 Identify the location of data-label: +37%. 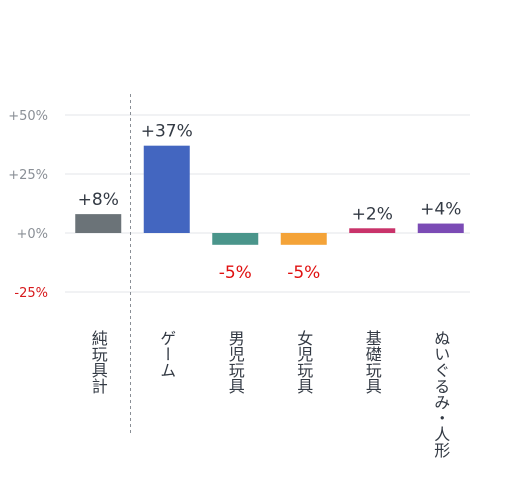
(167, 132).